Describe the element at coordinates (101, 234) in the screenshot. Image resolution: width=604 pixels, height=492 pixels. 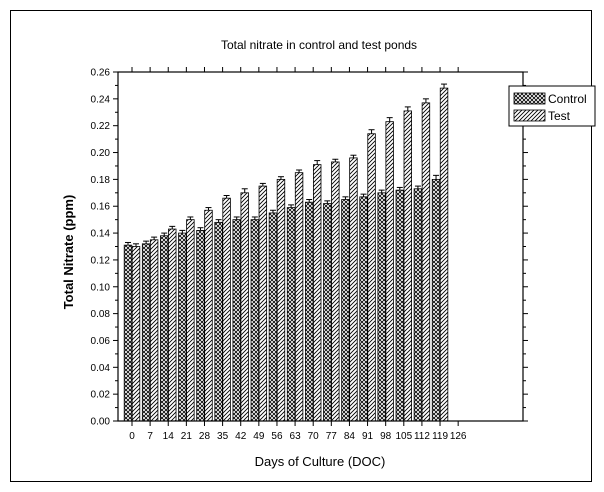
I see `y-tick-label: 0.14` at that location.